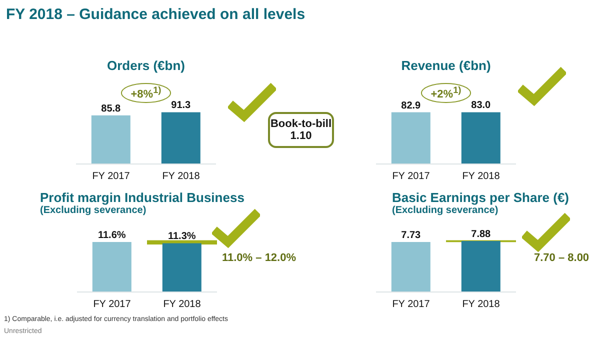 The width and height of the screenshot is (601, 340). I want to click on text: Book-to-bill, so click(301, 124).